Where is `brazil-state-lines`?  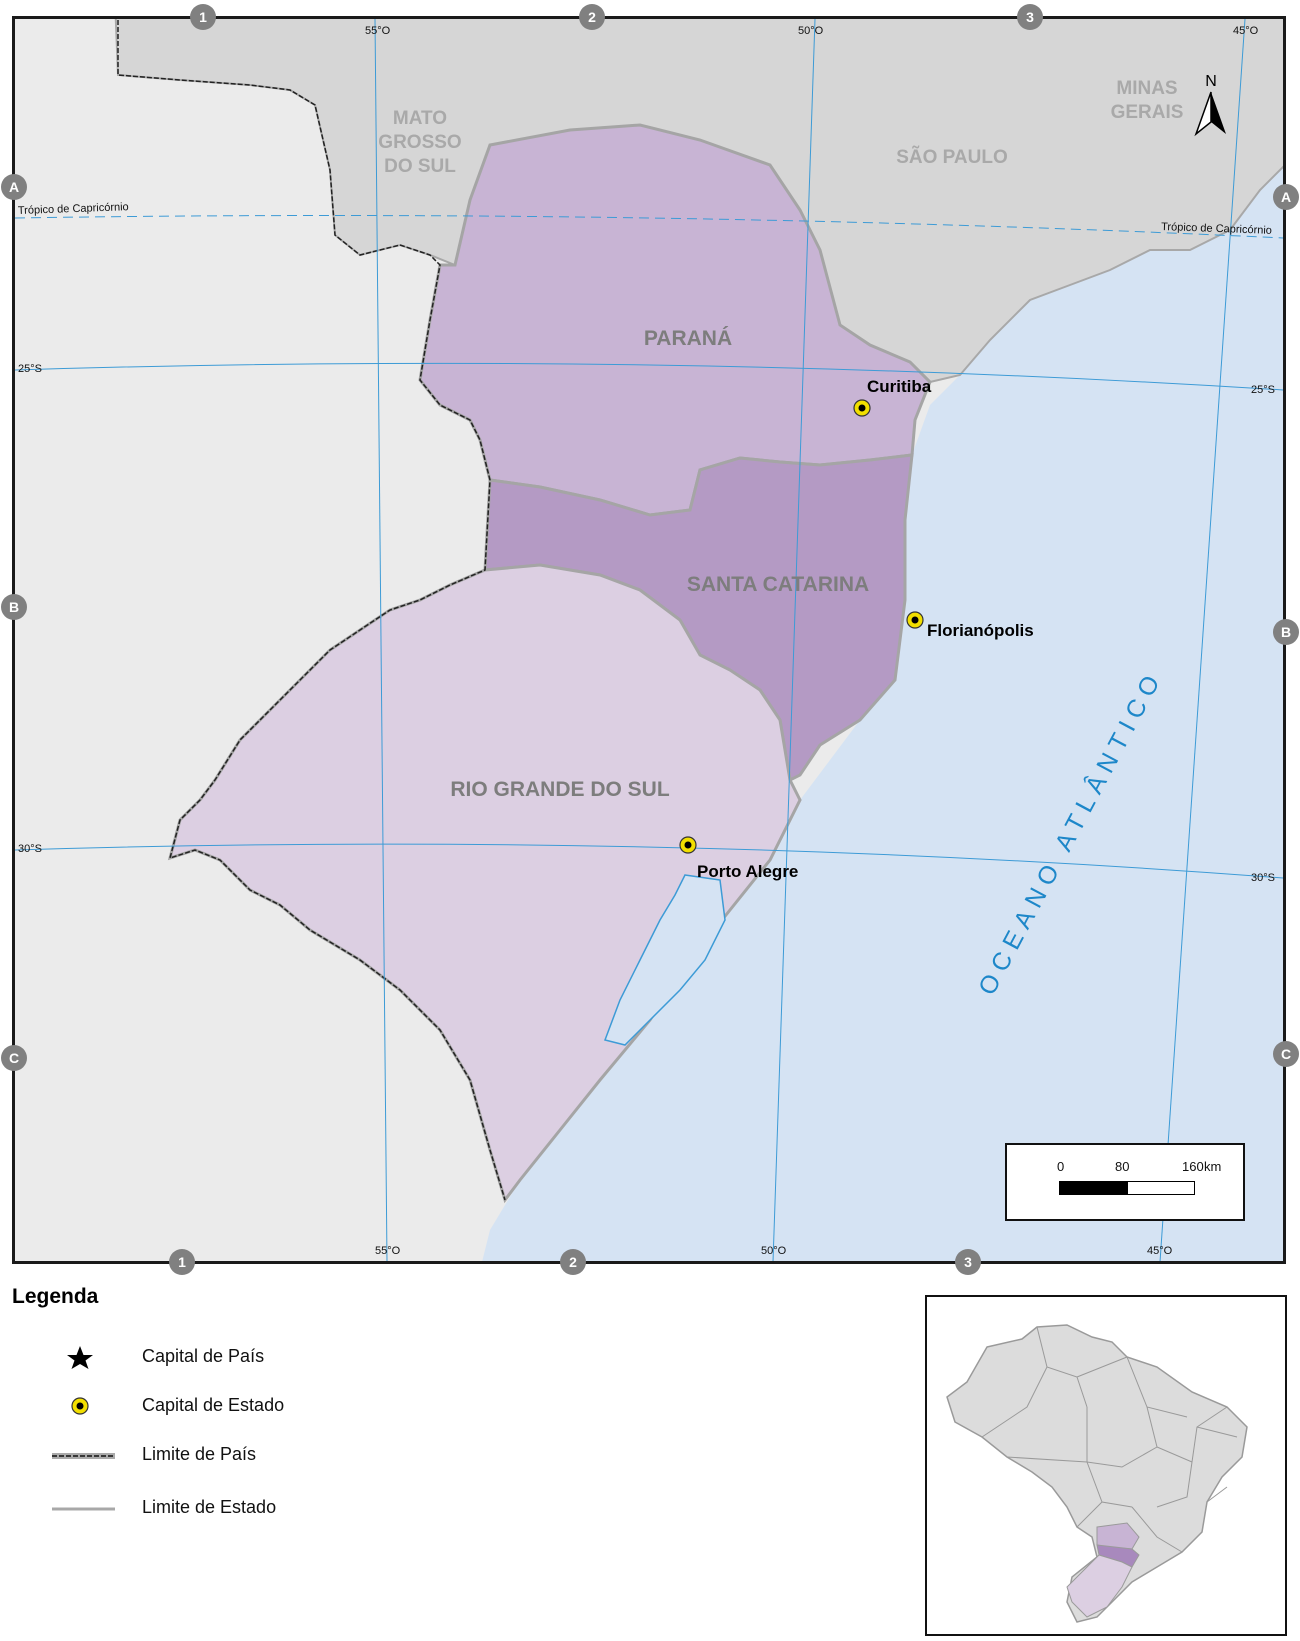
brazil-state-lines is located at coordinates (1109, 1439).